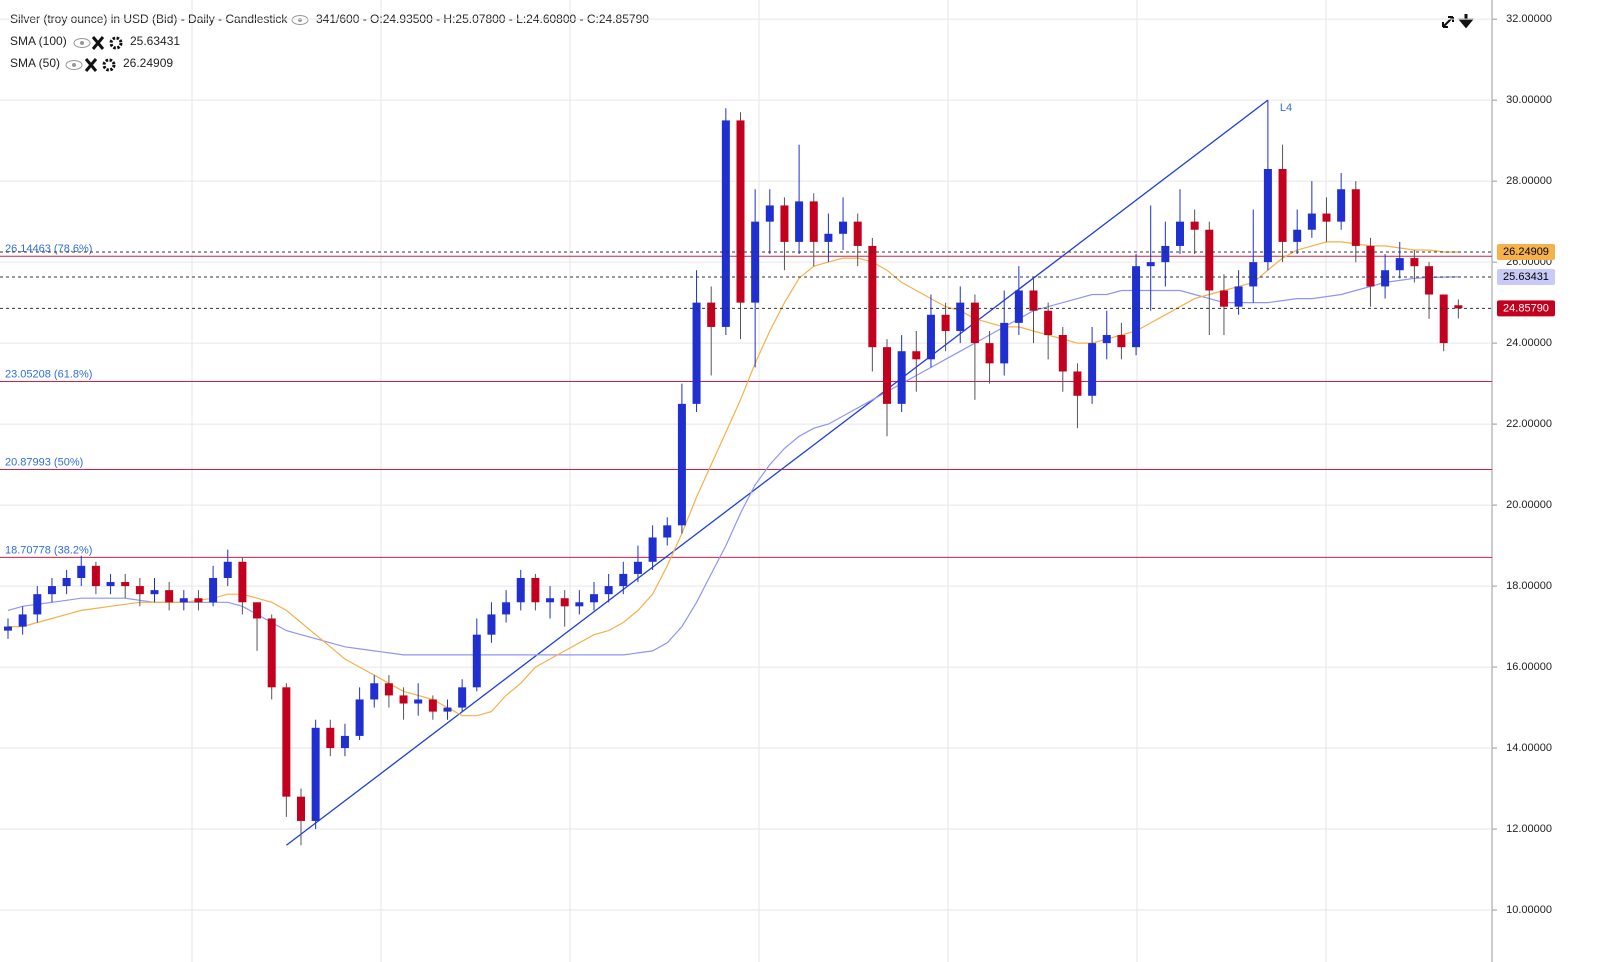 The height and width of the screenshot is (962, 1600). Describe the element at coordinates (1529, 181) in the screenshot. I see `y-tick-label: 28.00000` at that location.